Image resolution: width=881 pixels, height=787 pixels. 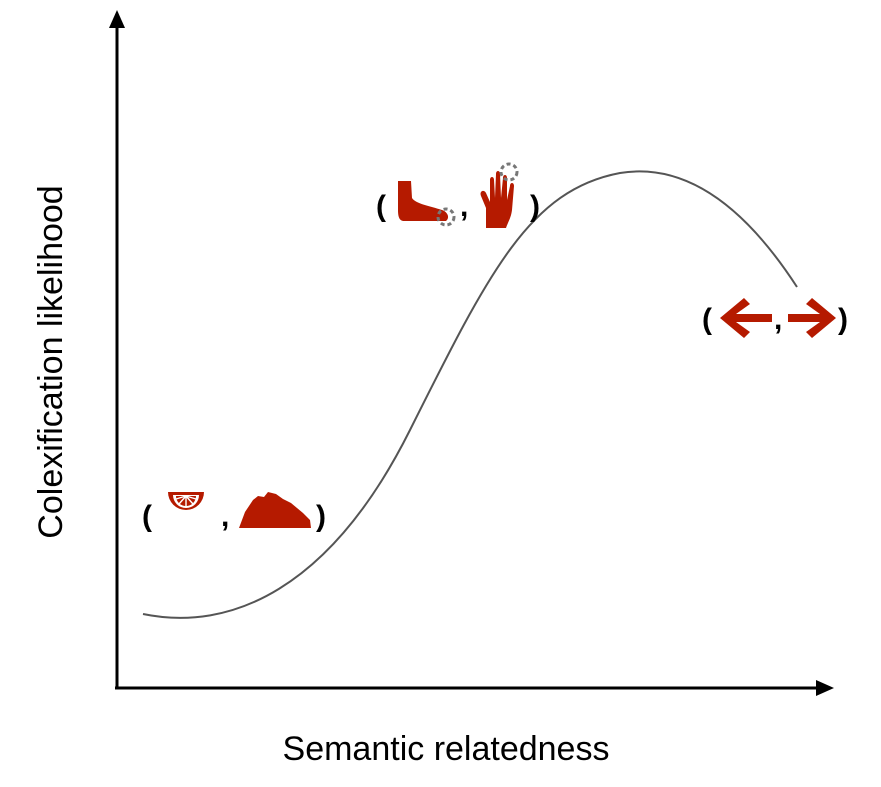 What do you see at coordinates (825, 688) in the screenshot?
I see `x-axis-arrowhead` at bounding box center [825, 688].